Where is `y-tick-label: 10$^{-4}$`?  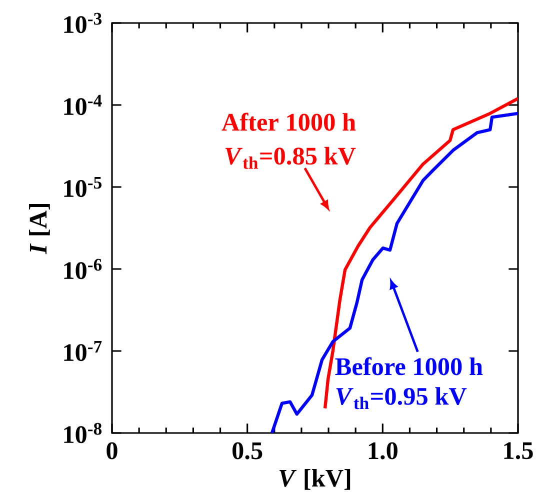
y-tick-label: 10$^{-4}$ is located at coordinates (83, 105).